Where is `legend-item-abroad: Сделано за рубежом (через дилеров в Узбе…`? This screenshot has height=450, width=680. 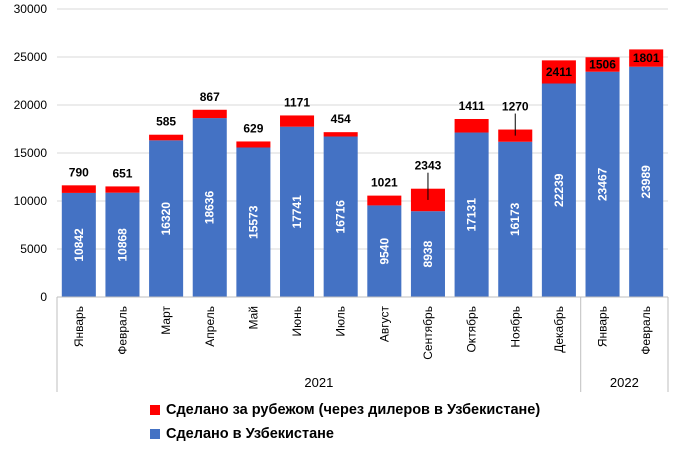 legend-item-abroad: Сделано за рубежом (через дилеров в Узбе… is located at coordinates (345, 410).